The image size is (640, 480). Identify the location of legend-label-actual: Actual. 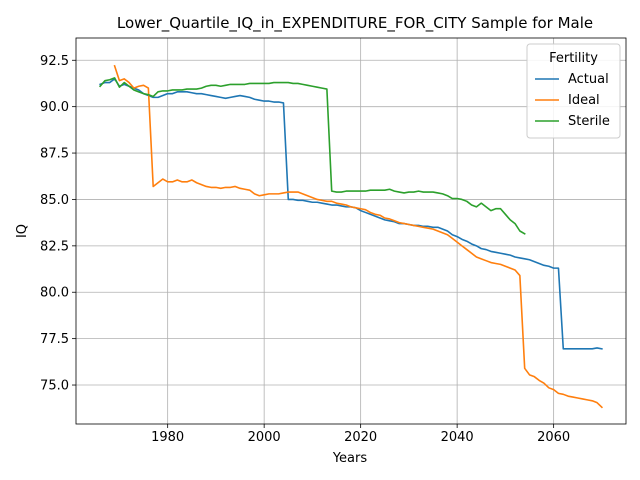
(588, 79).